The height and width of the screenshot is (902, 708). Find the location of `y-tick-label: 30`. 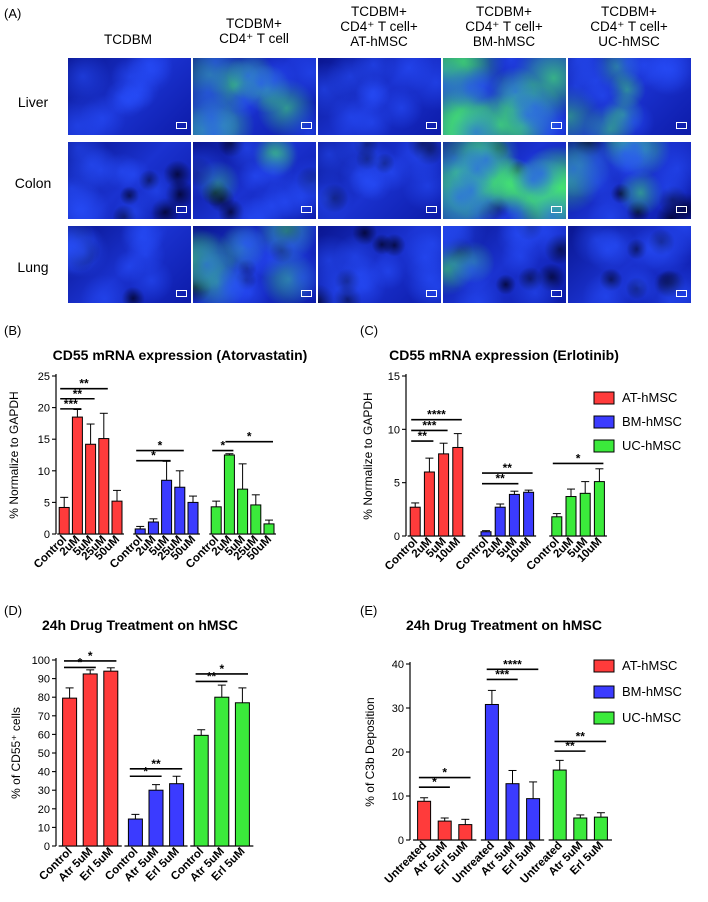

y-tick-label: 30 is located at coordinates (44, 791).